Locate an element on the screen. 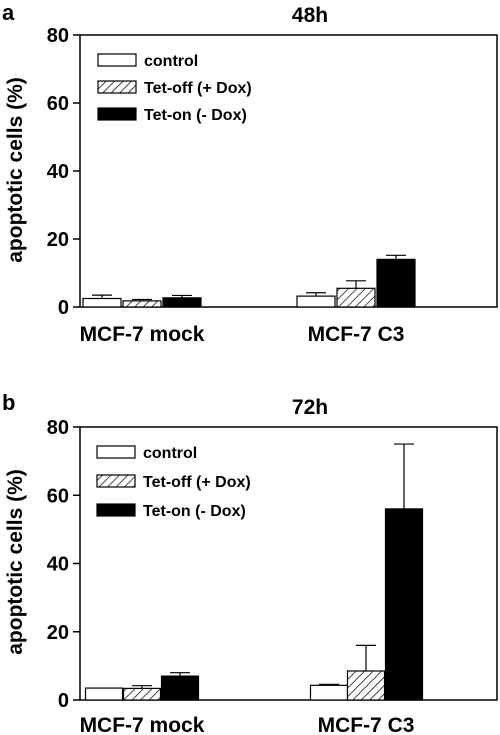  panel-letter: b is located at coordinates (8, 402).